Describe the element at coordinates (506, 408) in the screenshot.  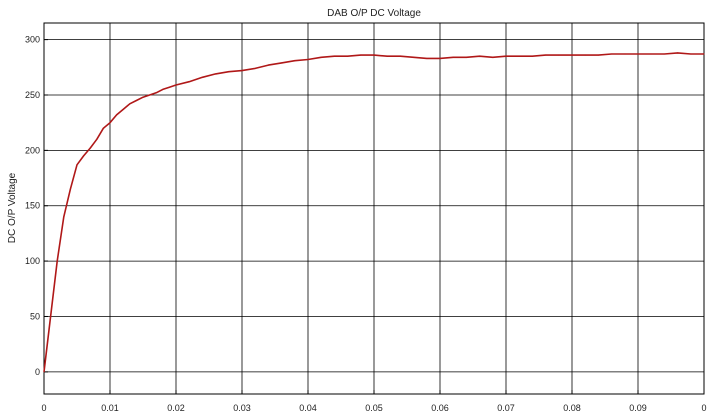
I see `x-tick-label: 0.07` at that location.